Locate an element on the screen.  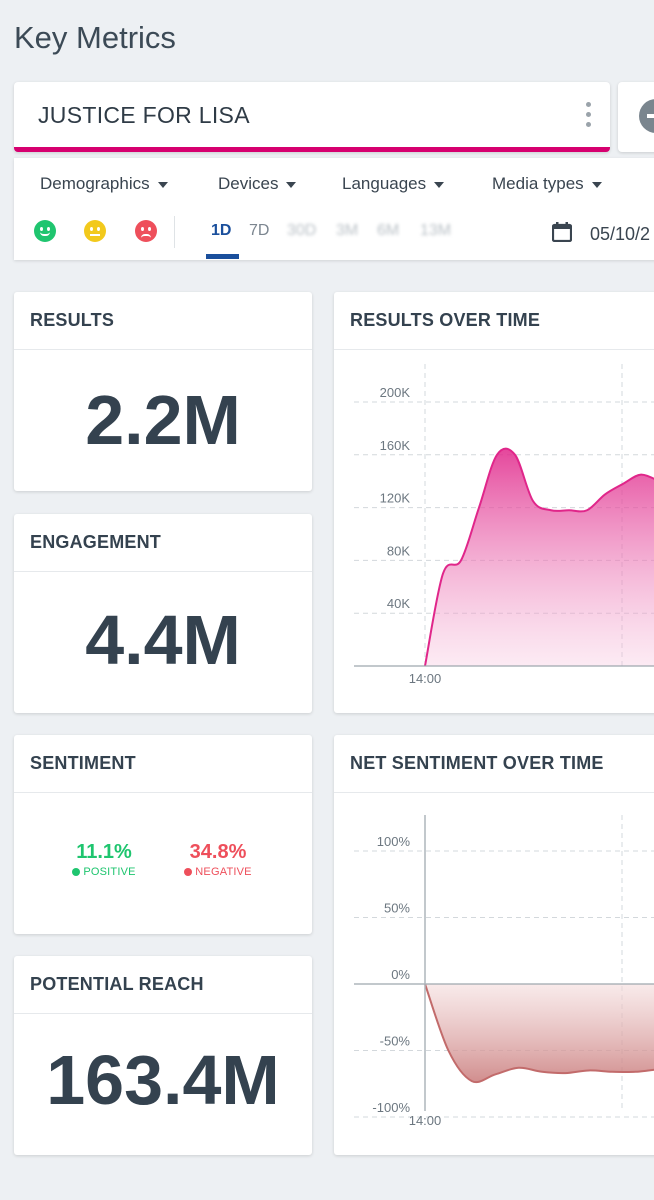
y-tick-label: 0% is located at coordinates (400, 974).